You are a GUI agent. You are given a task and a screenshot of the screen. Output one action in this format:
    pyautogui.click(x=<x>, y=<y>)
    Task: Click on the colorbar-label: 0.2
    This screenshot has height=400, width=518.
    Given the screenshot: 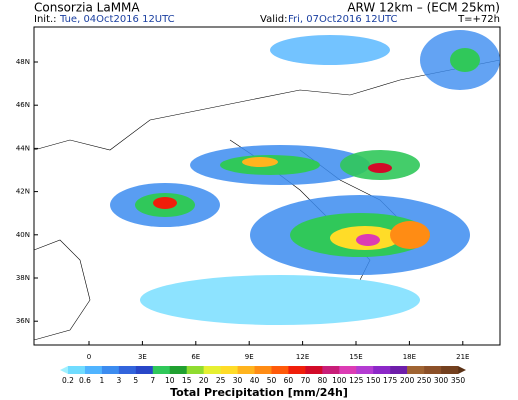 What is the action you would take?
    pyautogui.click(x=68, y=380)
    